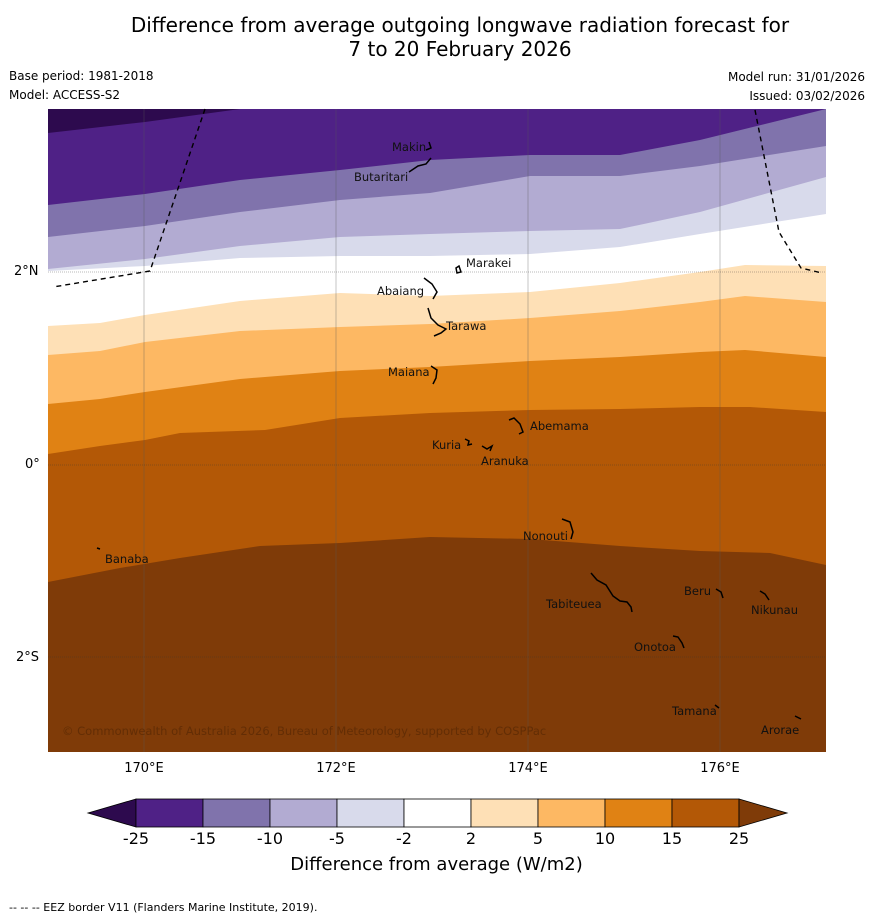 This screenshot has width=873, height=919. I want to click on colorbar-tick: -10, so click(270, 838).